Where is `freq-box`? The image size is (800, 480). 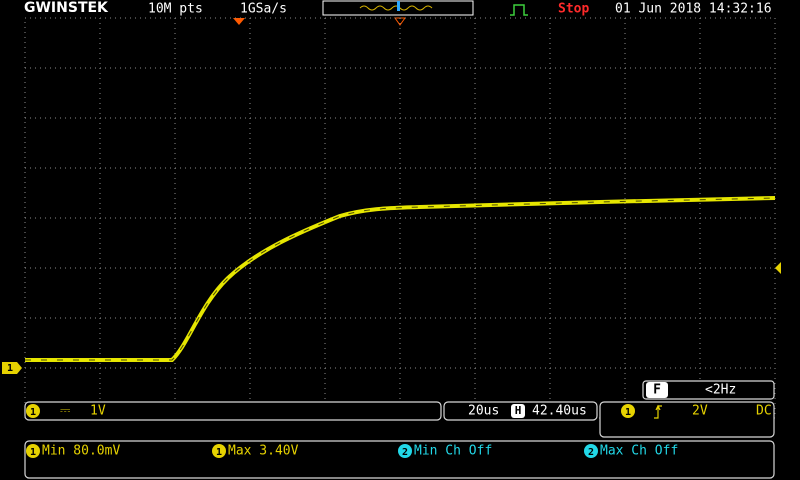
freq-box is located at coordinates (708, 390).